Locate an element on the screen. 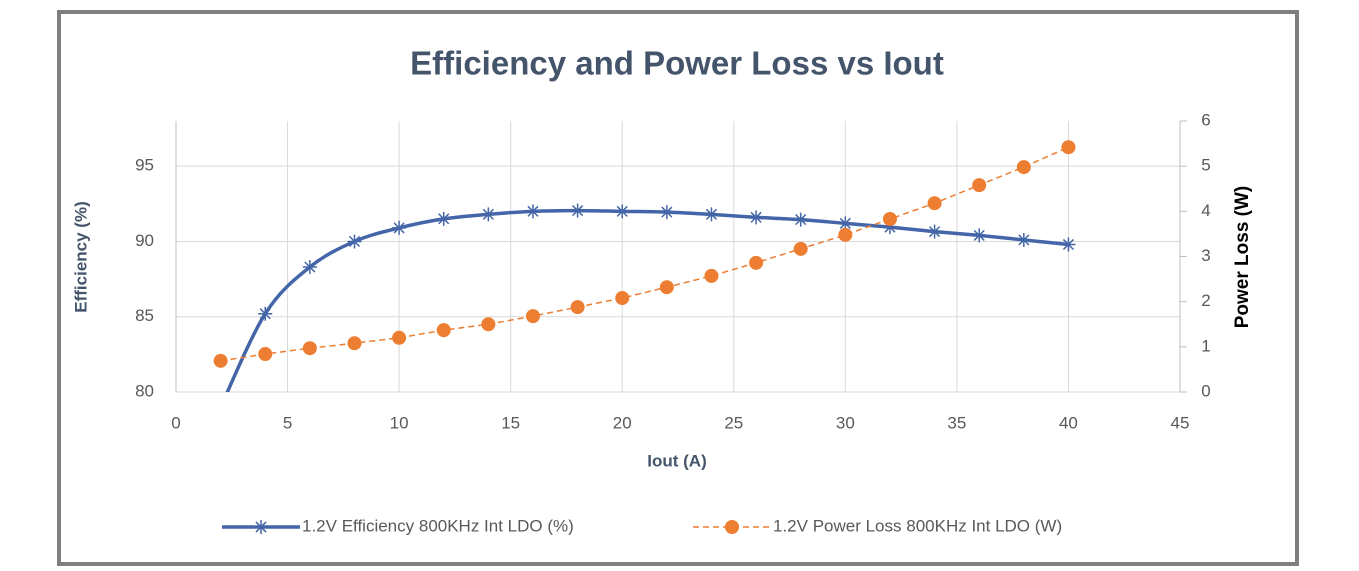 The image size is (1359, 571). y2-tick-label: 1 is located at coordinates (1205, 345).